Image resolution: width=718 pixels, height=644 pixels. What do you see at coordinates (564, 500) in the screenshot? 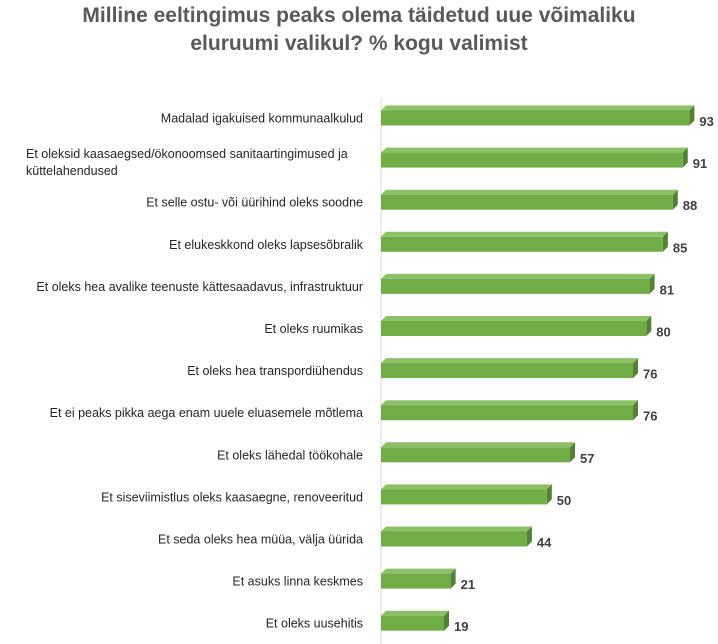
I see `value-label: 50` at bounding box center [564, 500].